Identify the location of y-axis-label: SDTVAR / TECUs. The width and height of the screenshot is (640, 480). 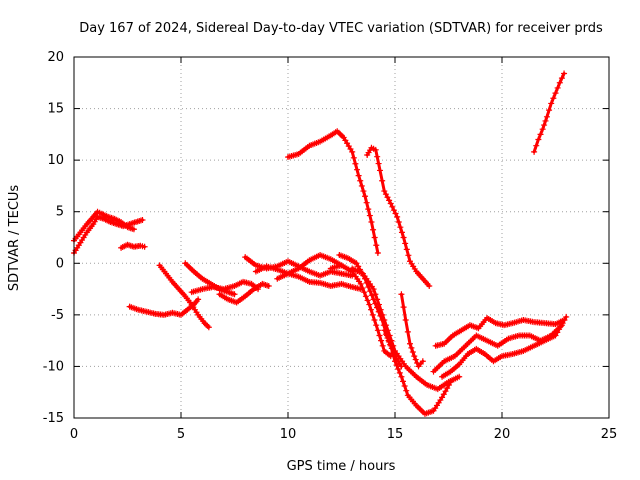
(14, 238).